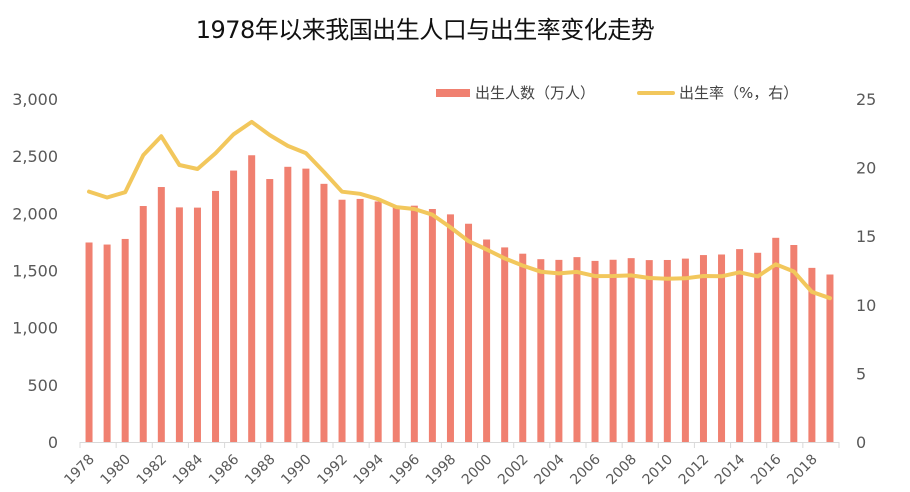  I want to click on bar-1993, so click(360, 320).